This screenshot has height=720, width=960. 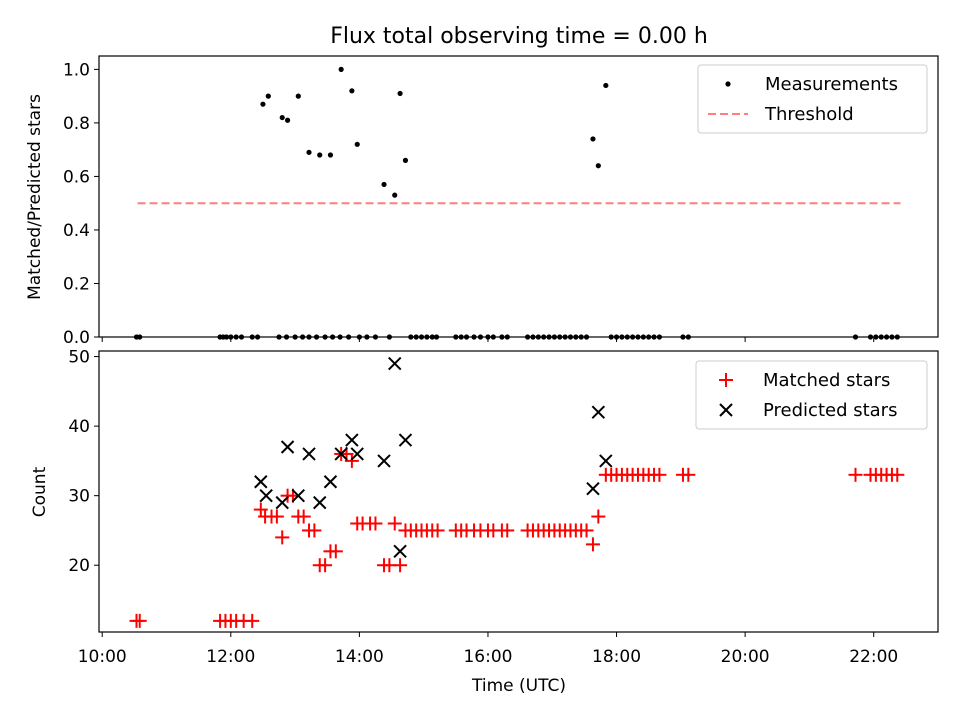 I want to click on bottom-legend: Matched stars Predicted stars, so click(x=811, y=395).